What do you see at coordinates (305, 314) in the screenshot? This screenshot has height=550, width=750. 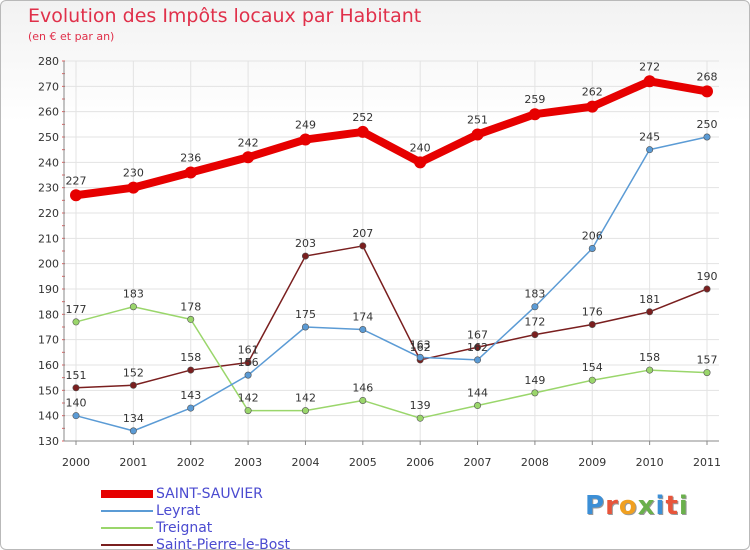 I see `data-label-leyrat: 175` at bounding box center [305, 314].